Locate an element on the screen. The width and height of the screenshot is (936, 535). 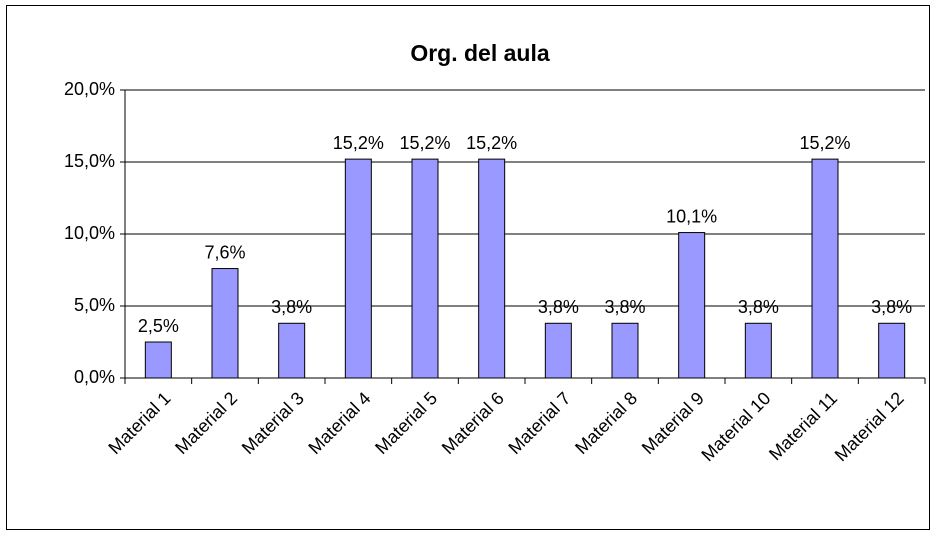
y-tick-label: 0,0% is located at coordinates (94, 377).